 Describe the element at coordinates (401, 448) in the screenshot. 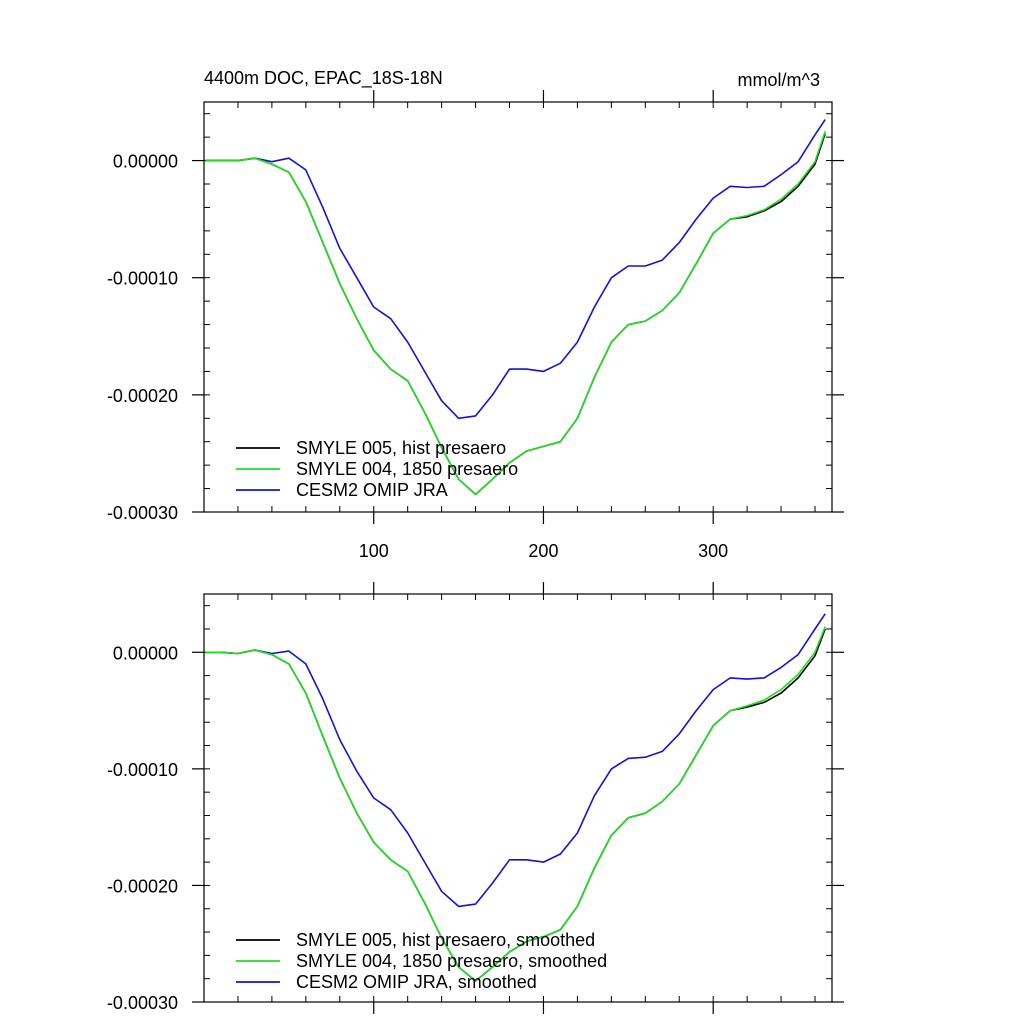

I see `legend-label-0: SMYLE 005, hist presaero` at that location.